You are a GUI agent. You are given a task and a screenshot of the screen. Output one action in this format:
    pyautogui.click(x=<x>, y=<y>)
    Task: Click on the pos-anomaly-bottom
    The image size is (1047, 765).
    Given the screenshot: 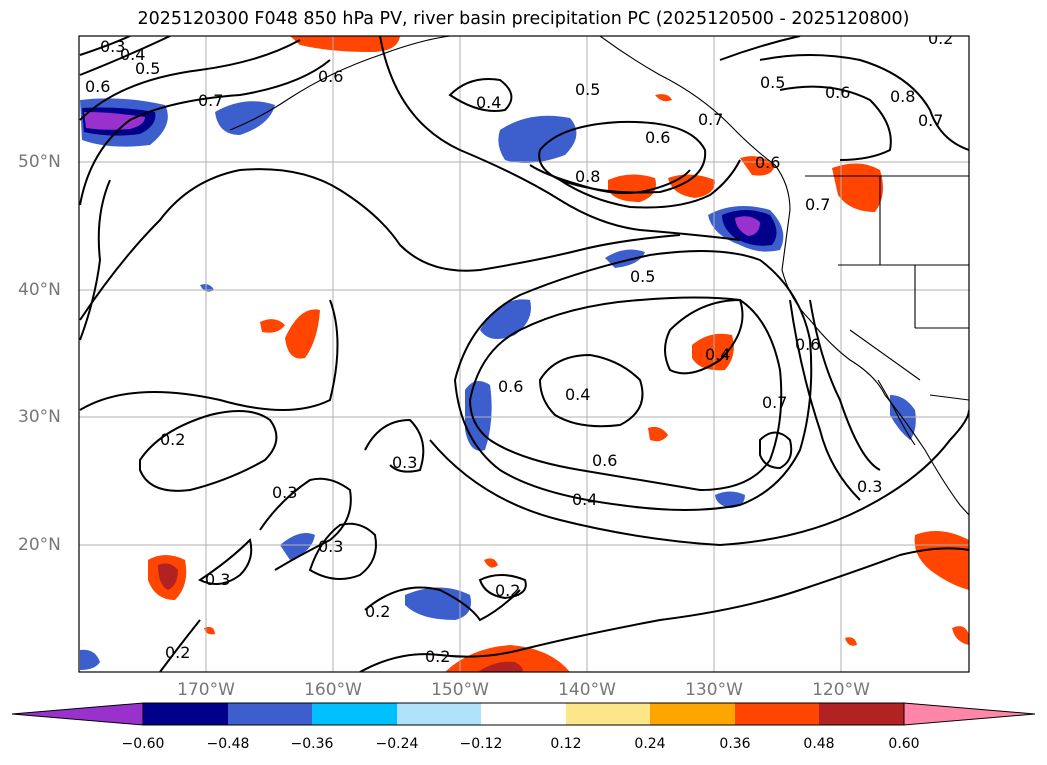 What is the action you would take?
    pyautogui.click(x=507, y=658)
    